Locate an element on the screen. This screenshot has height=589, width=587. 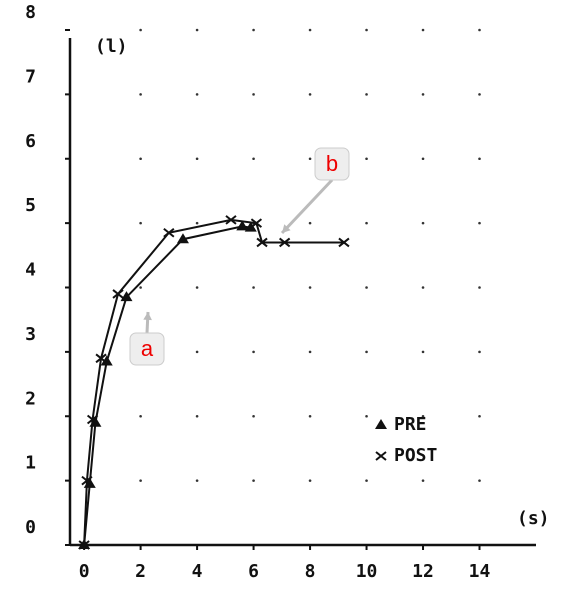
x-tick-label: 8 is located at coordinates (310, 571).